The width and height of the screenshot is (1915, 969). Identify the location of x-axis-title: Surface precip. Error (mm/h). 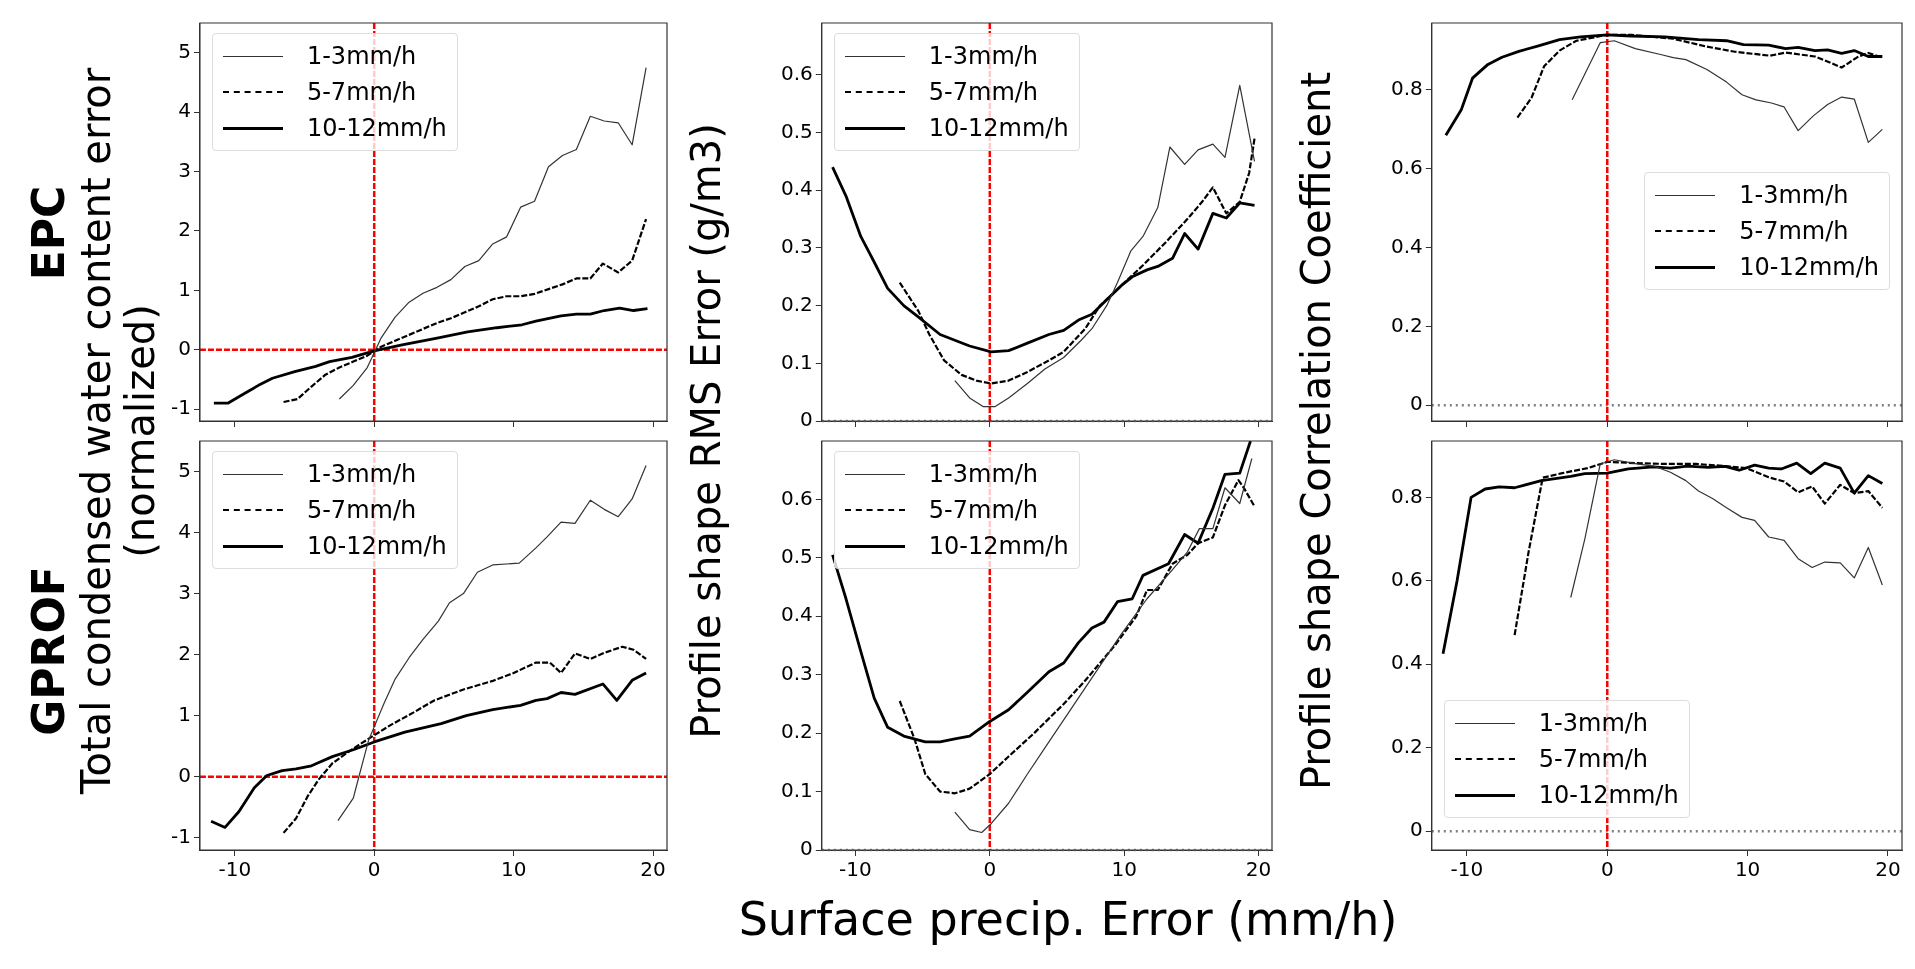
(1068, 919).